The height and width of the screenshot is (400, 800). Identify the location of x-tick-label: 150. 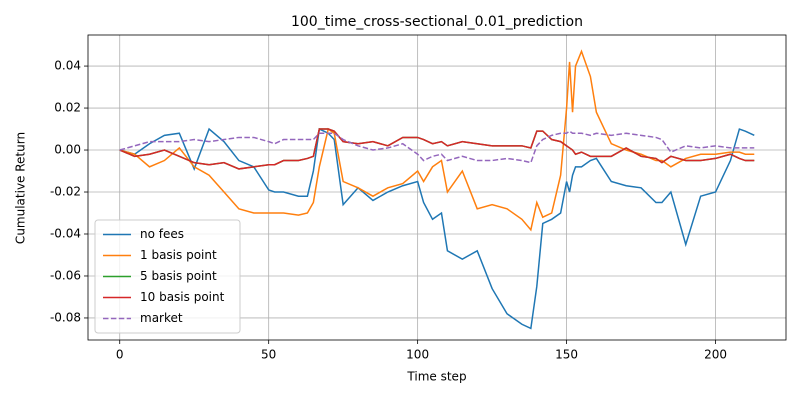
(566, 355).